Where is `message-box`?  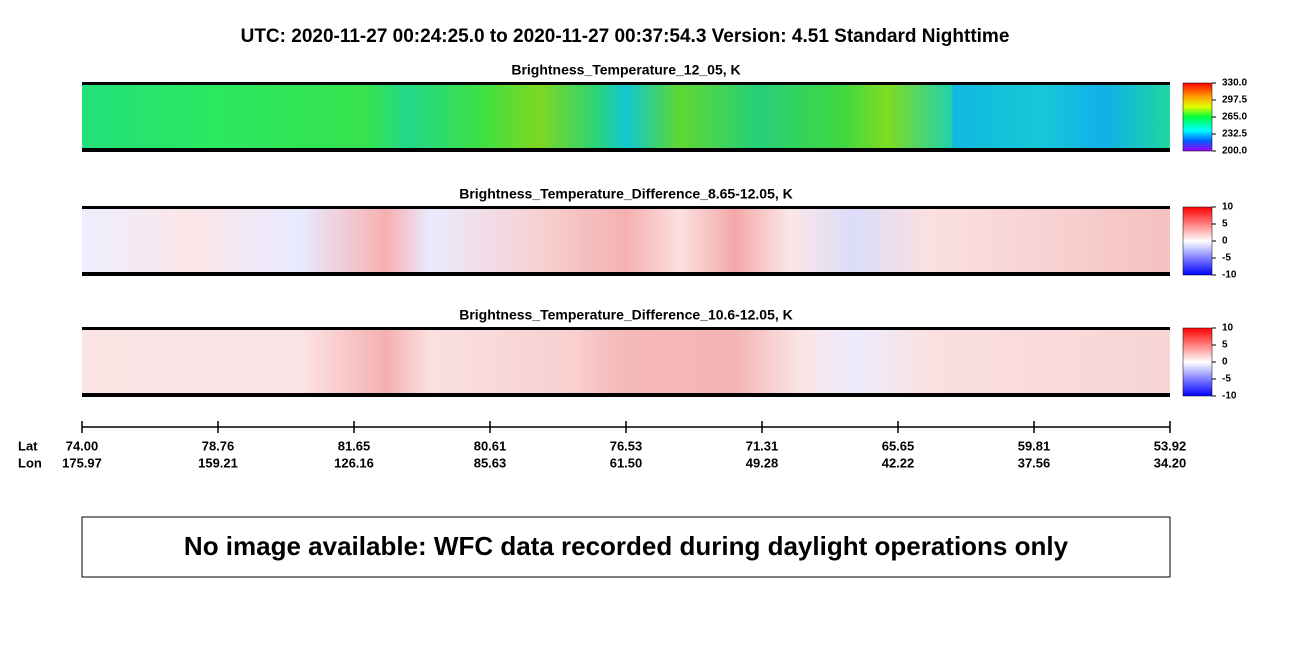
message-box is located at coordinates (626, 547).